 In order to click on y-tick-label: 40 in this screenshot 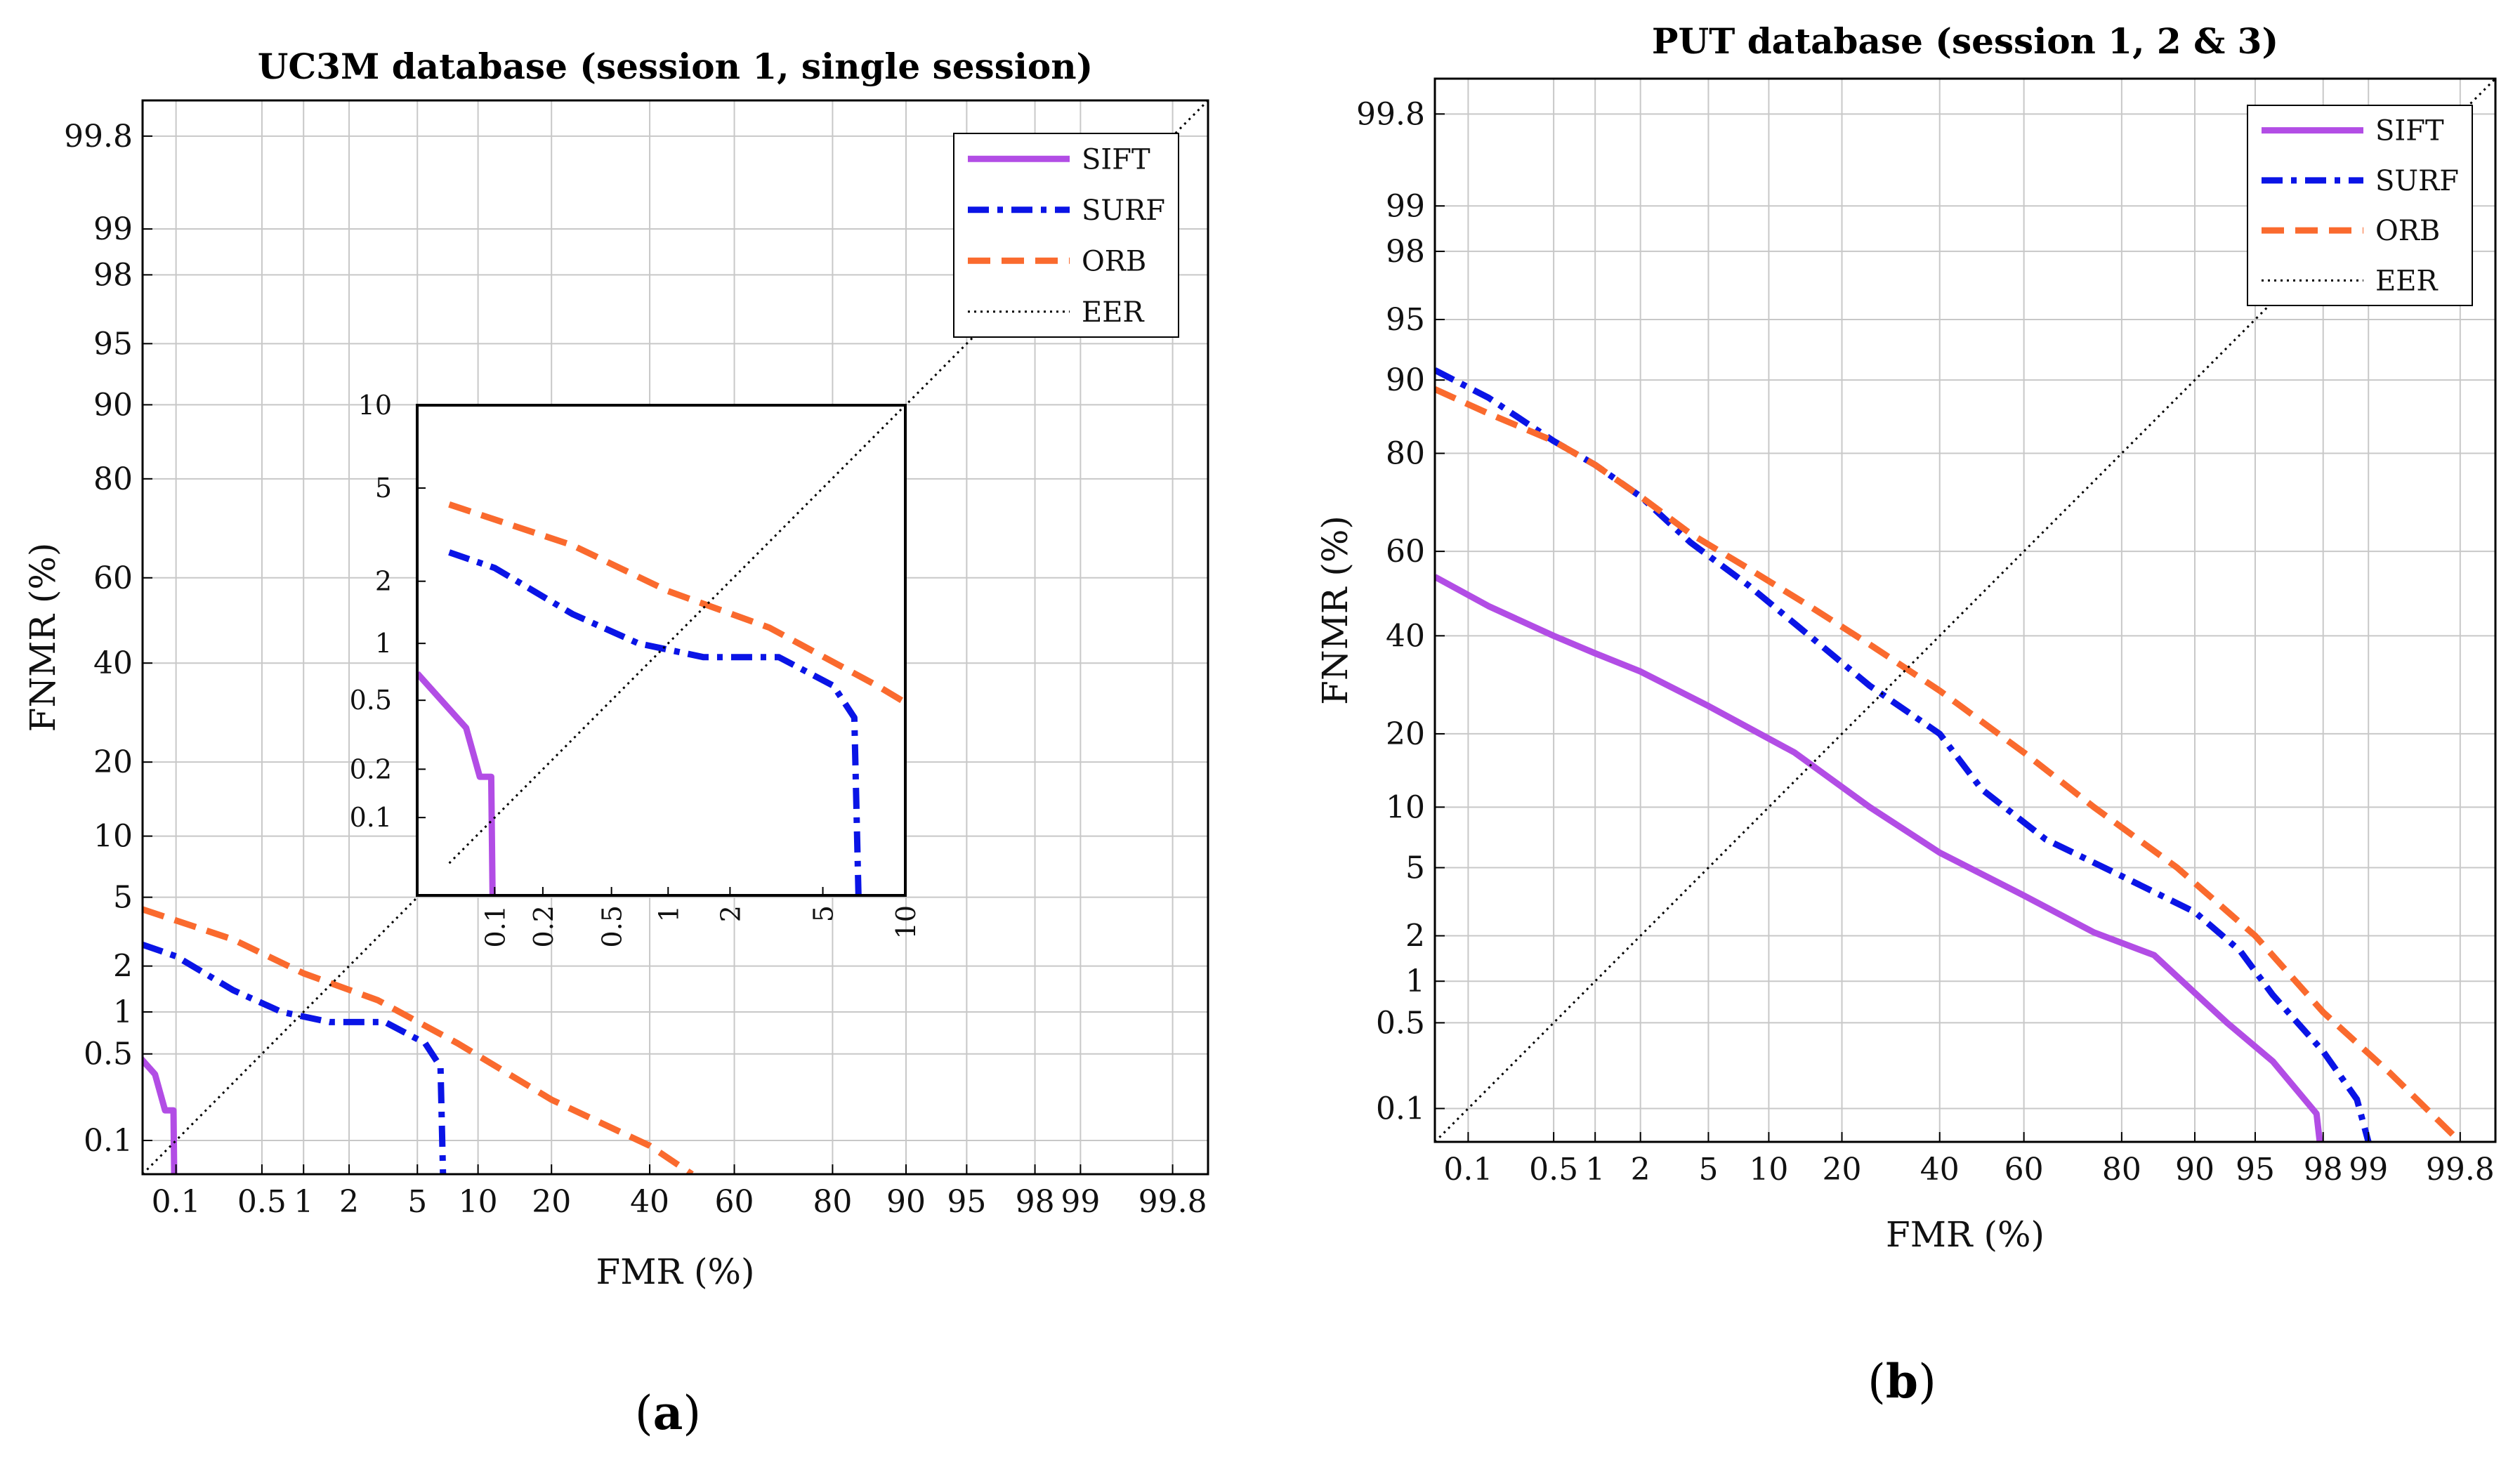, I will do `click(113, 663)`.